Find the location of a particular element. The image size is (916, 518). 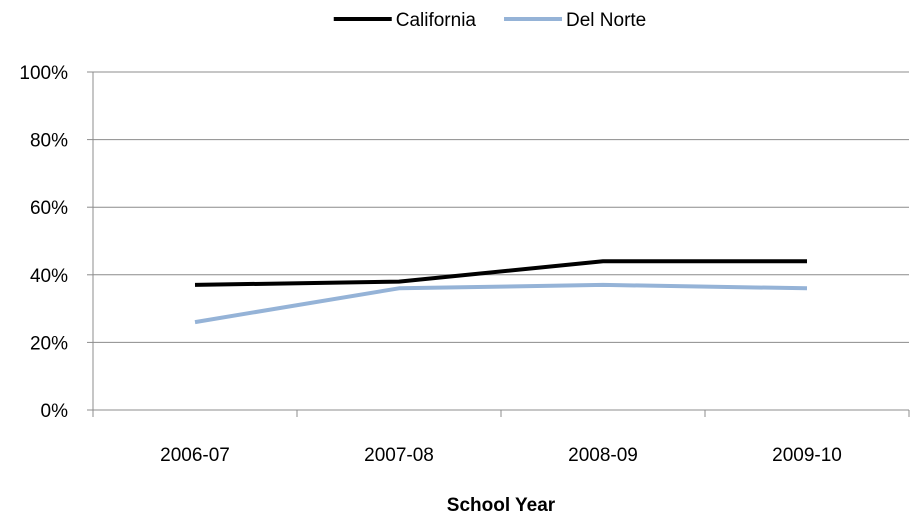

y-tick-label: 0% is located at coordinates (55, 411).